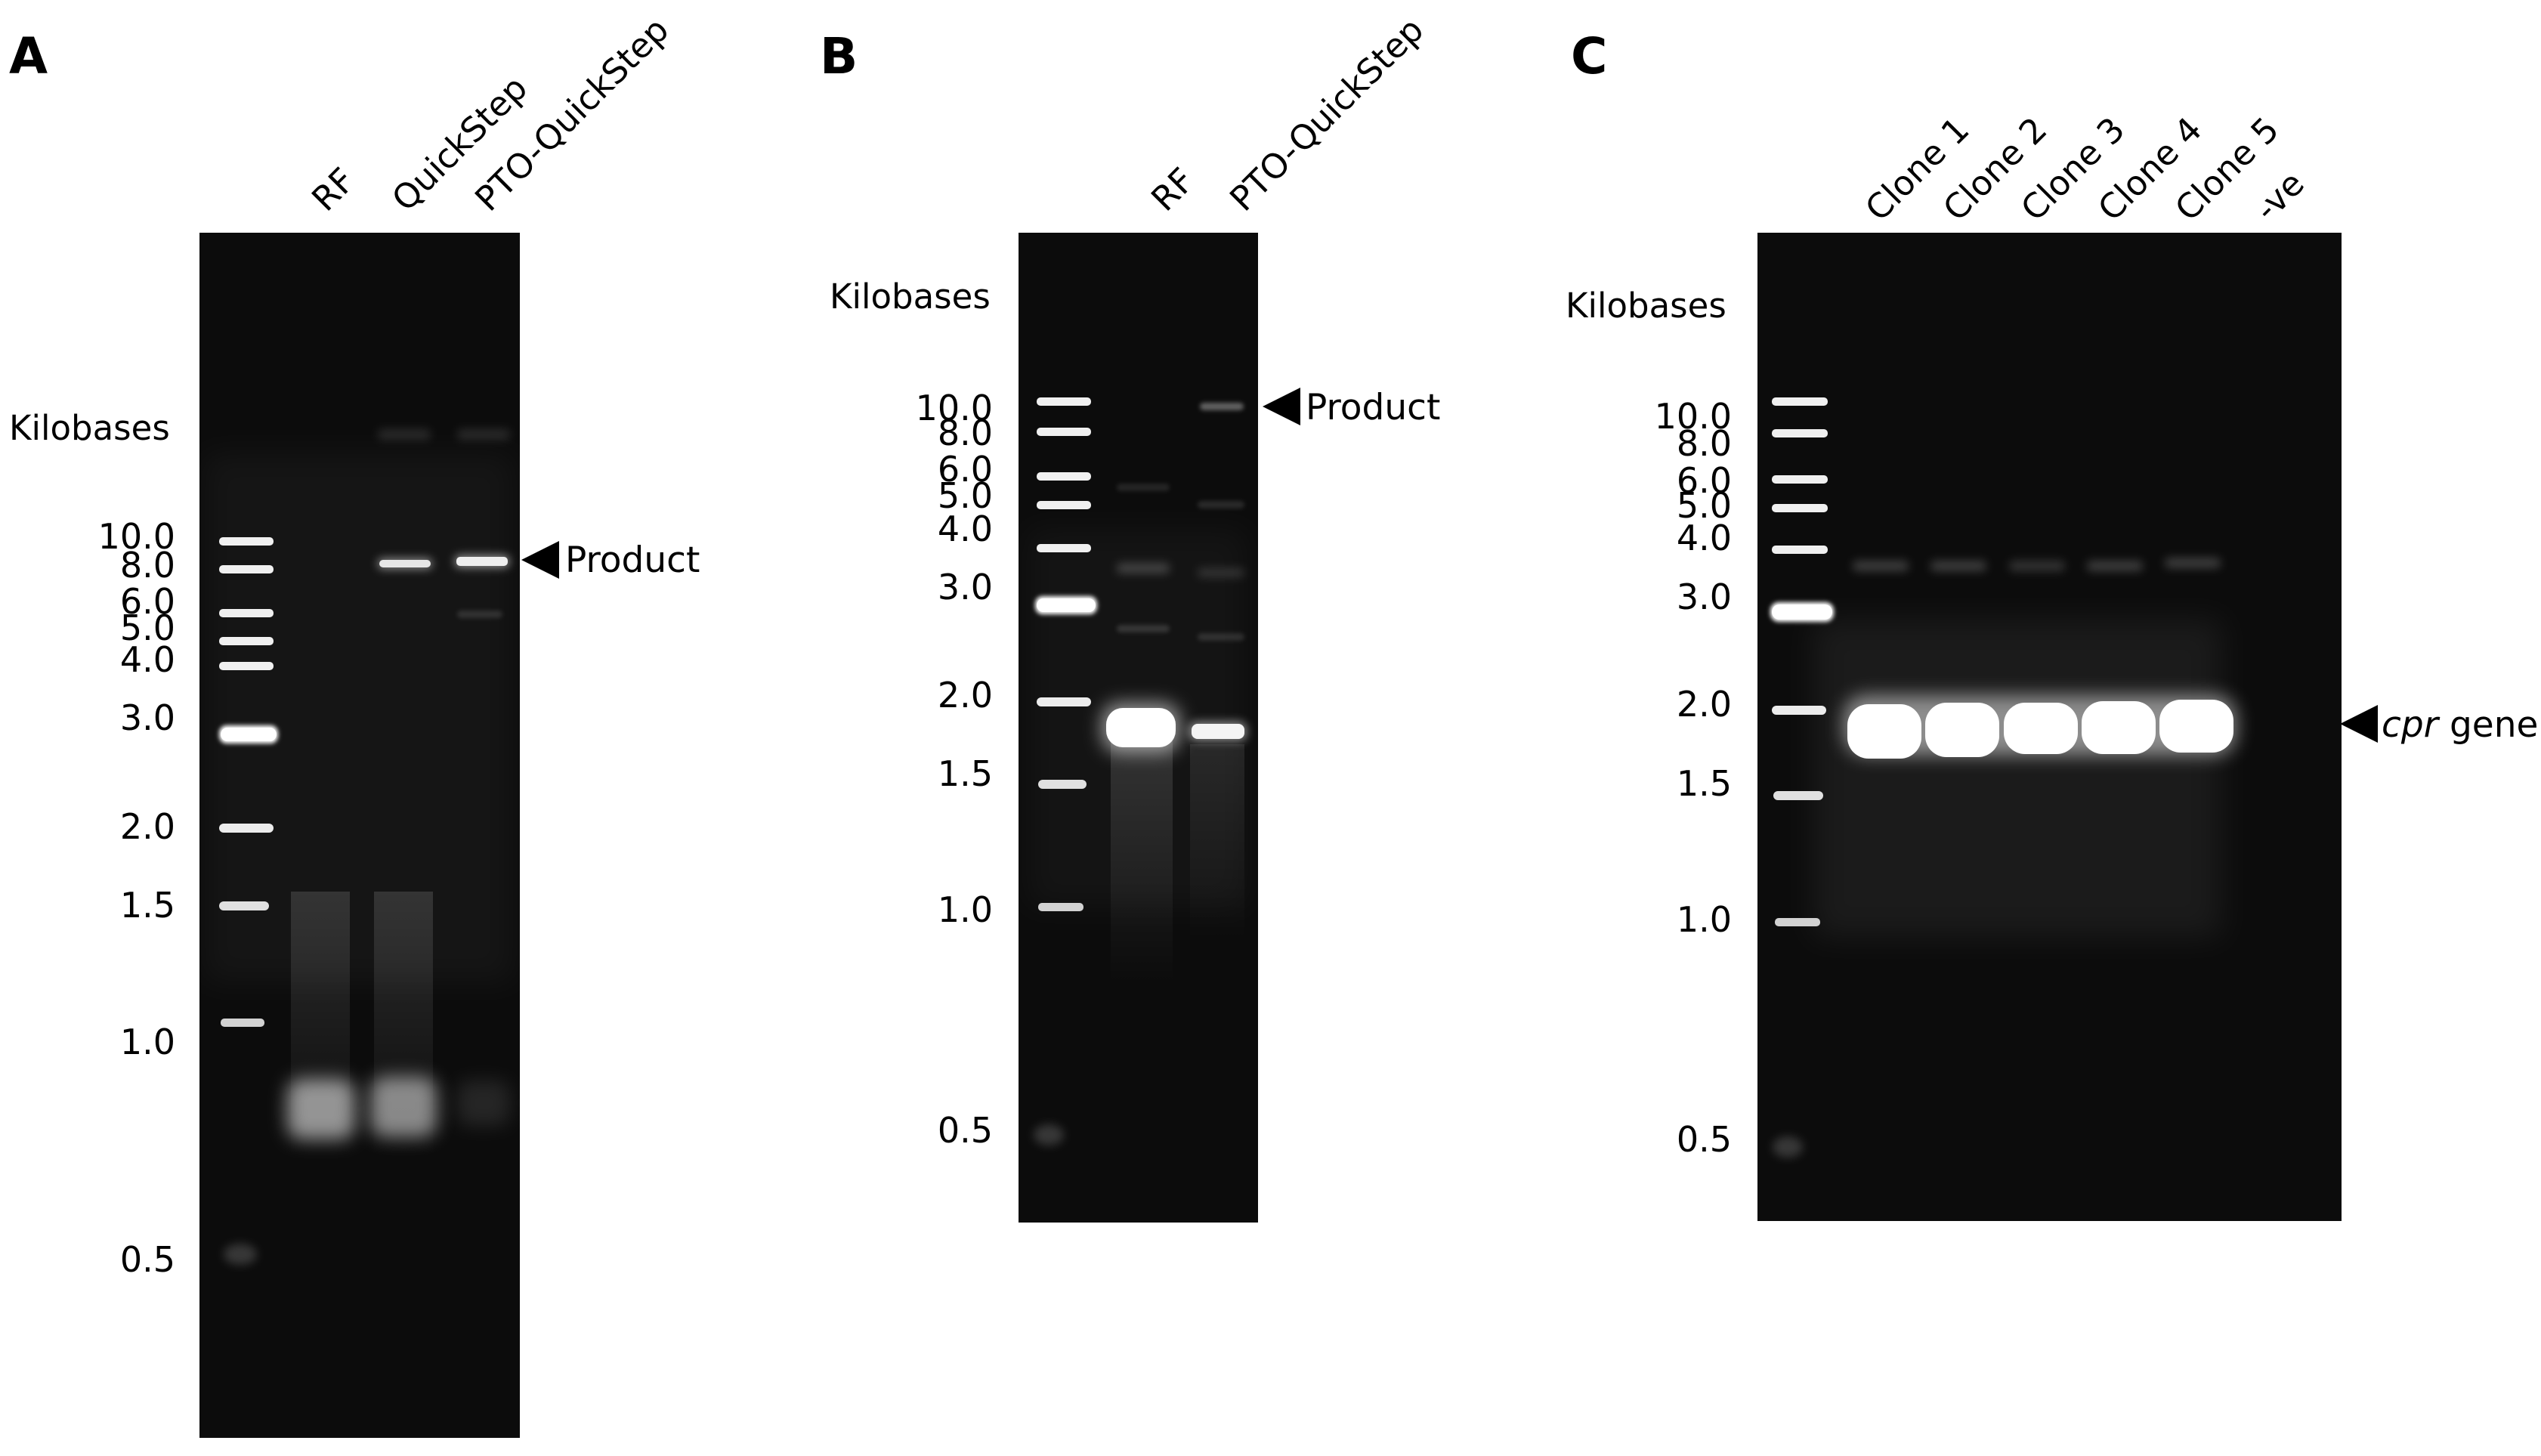  I want to click on panel-label: A, so click(28, 56).